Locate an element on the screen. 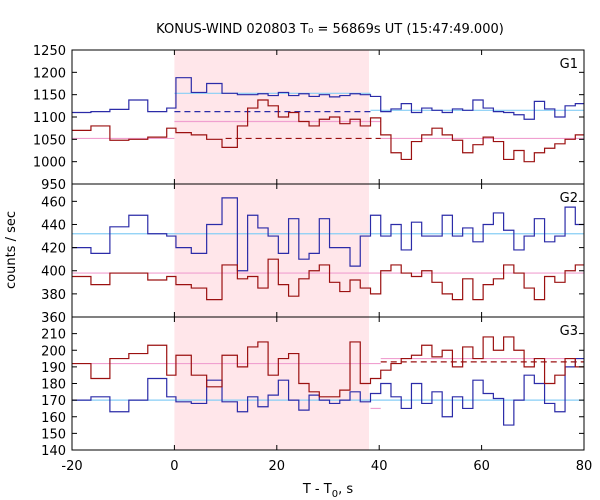 The height and width of the screenshot is (500, 600). x-tick-label: 60 is located at coordinates (481, 466).